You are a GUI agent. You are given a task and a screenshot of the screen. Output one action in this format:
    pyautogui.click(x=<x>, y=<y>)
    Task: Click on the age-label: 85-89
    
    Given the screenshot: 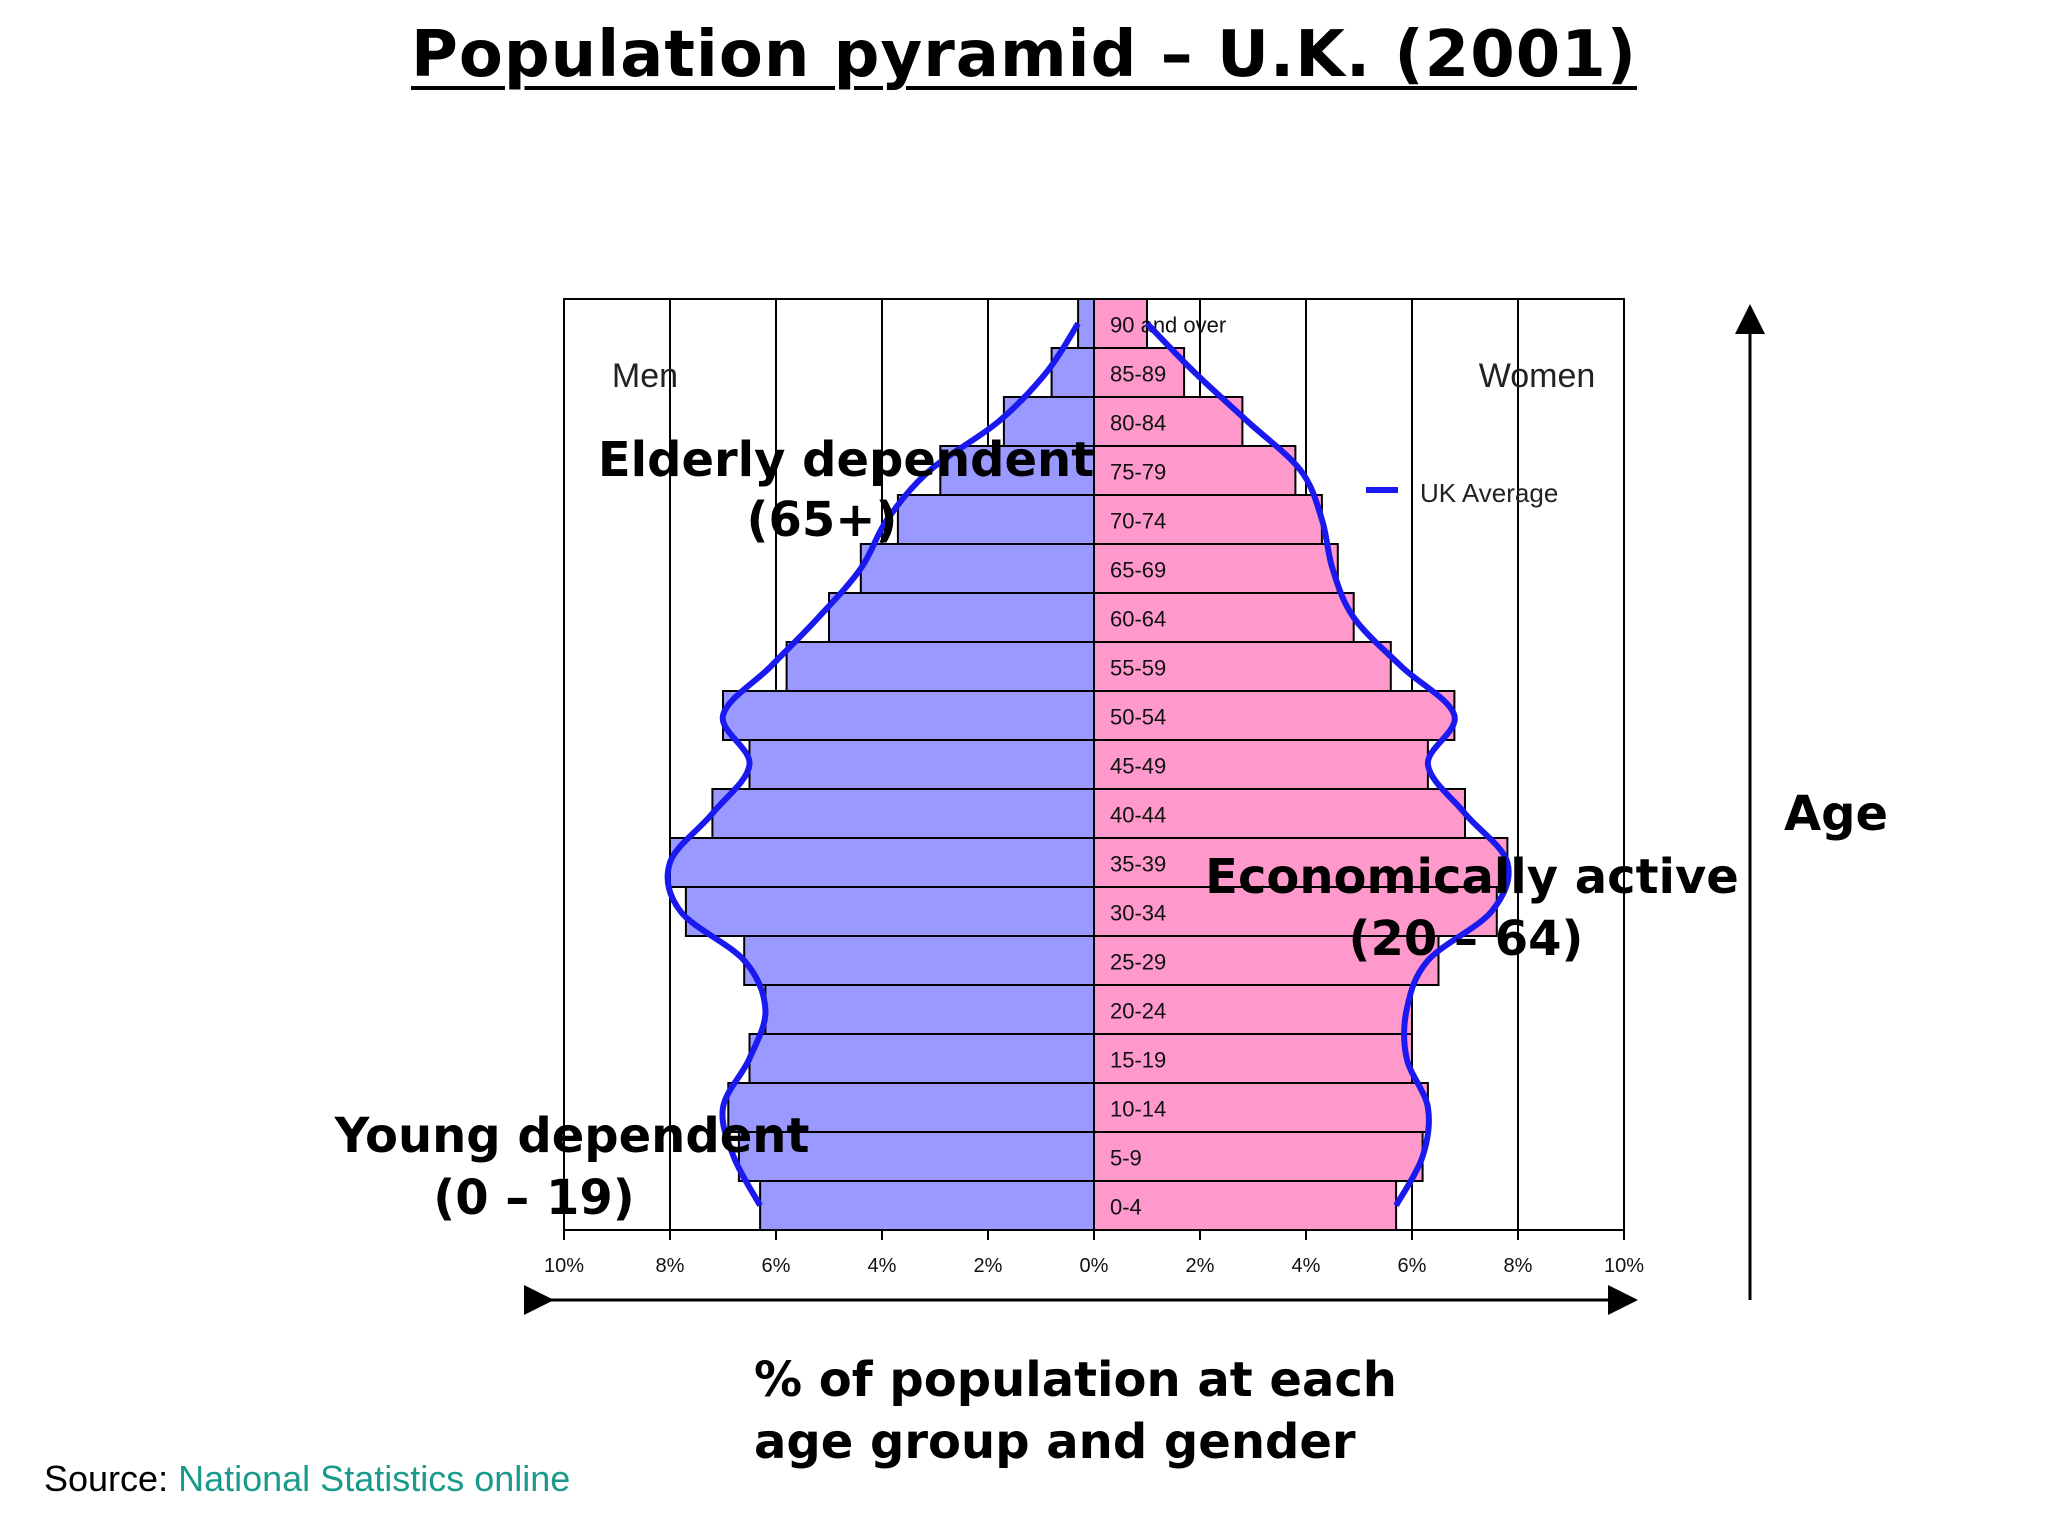 What is the action you would take?
    pyautogui.click(x=1138, y=374)
    